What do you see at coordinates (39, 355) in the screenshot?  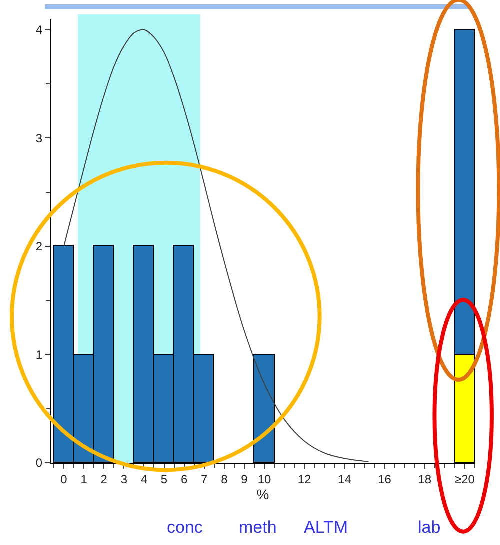 I see `y-tick-label: 1` at bounding box center [39, 355].